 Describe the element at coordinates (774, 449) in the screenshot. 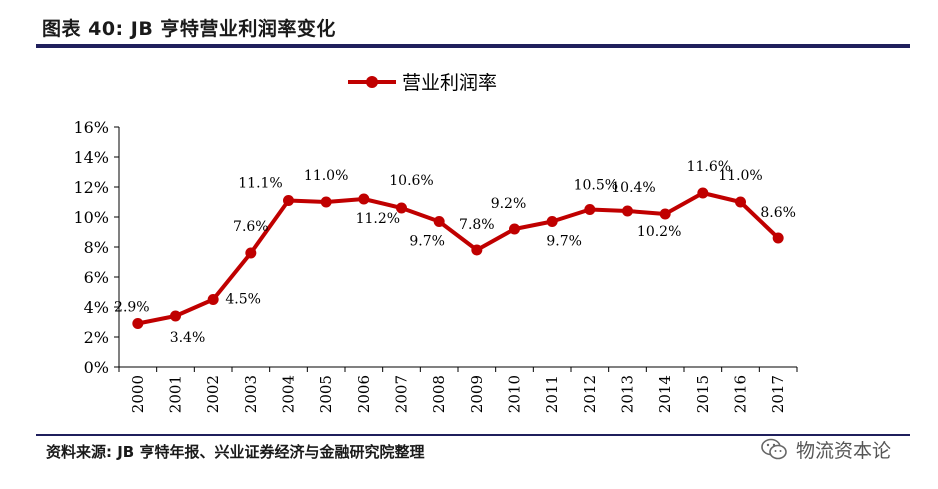

I see `wechat-icon` at that location.